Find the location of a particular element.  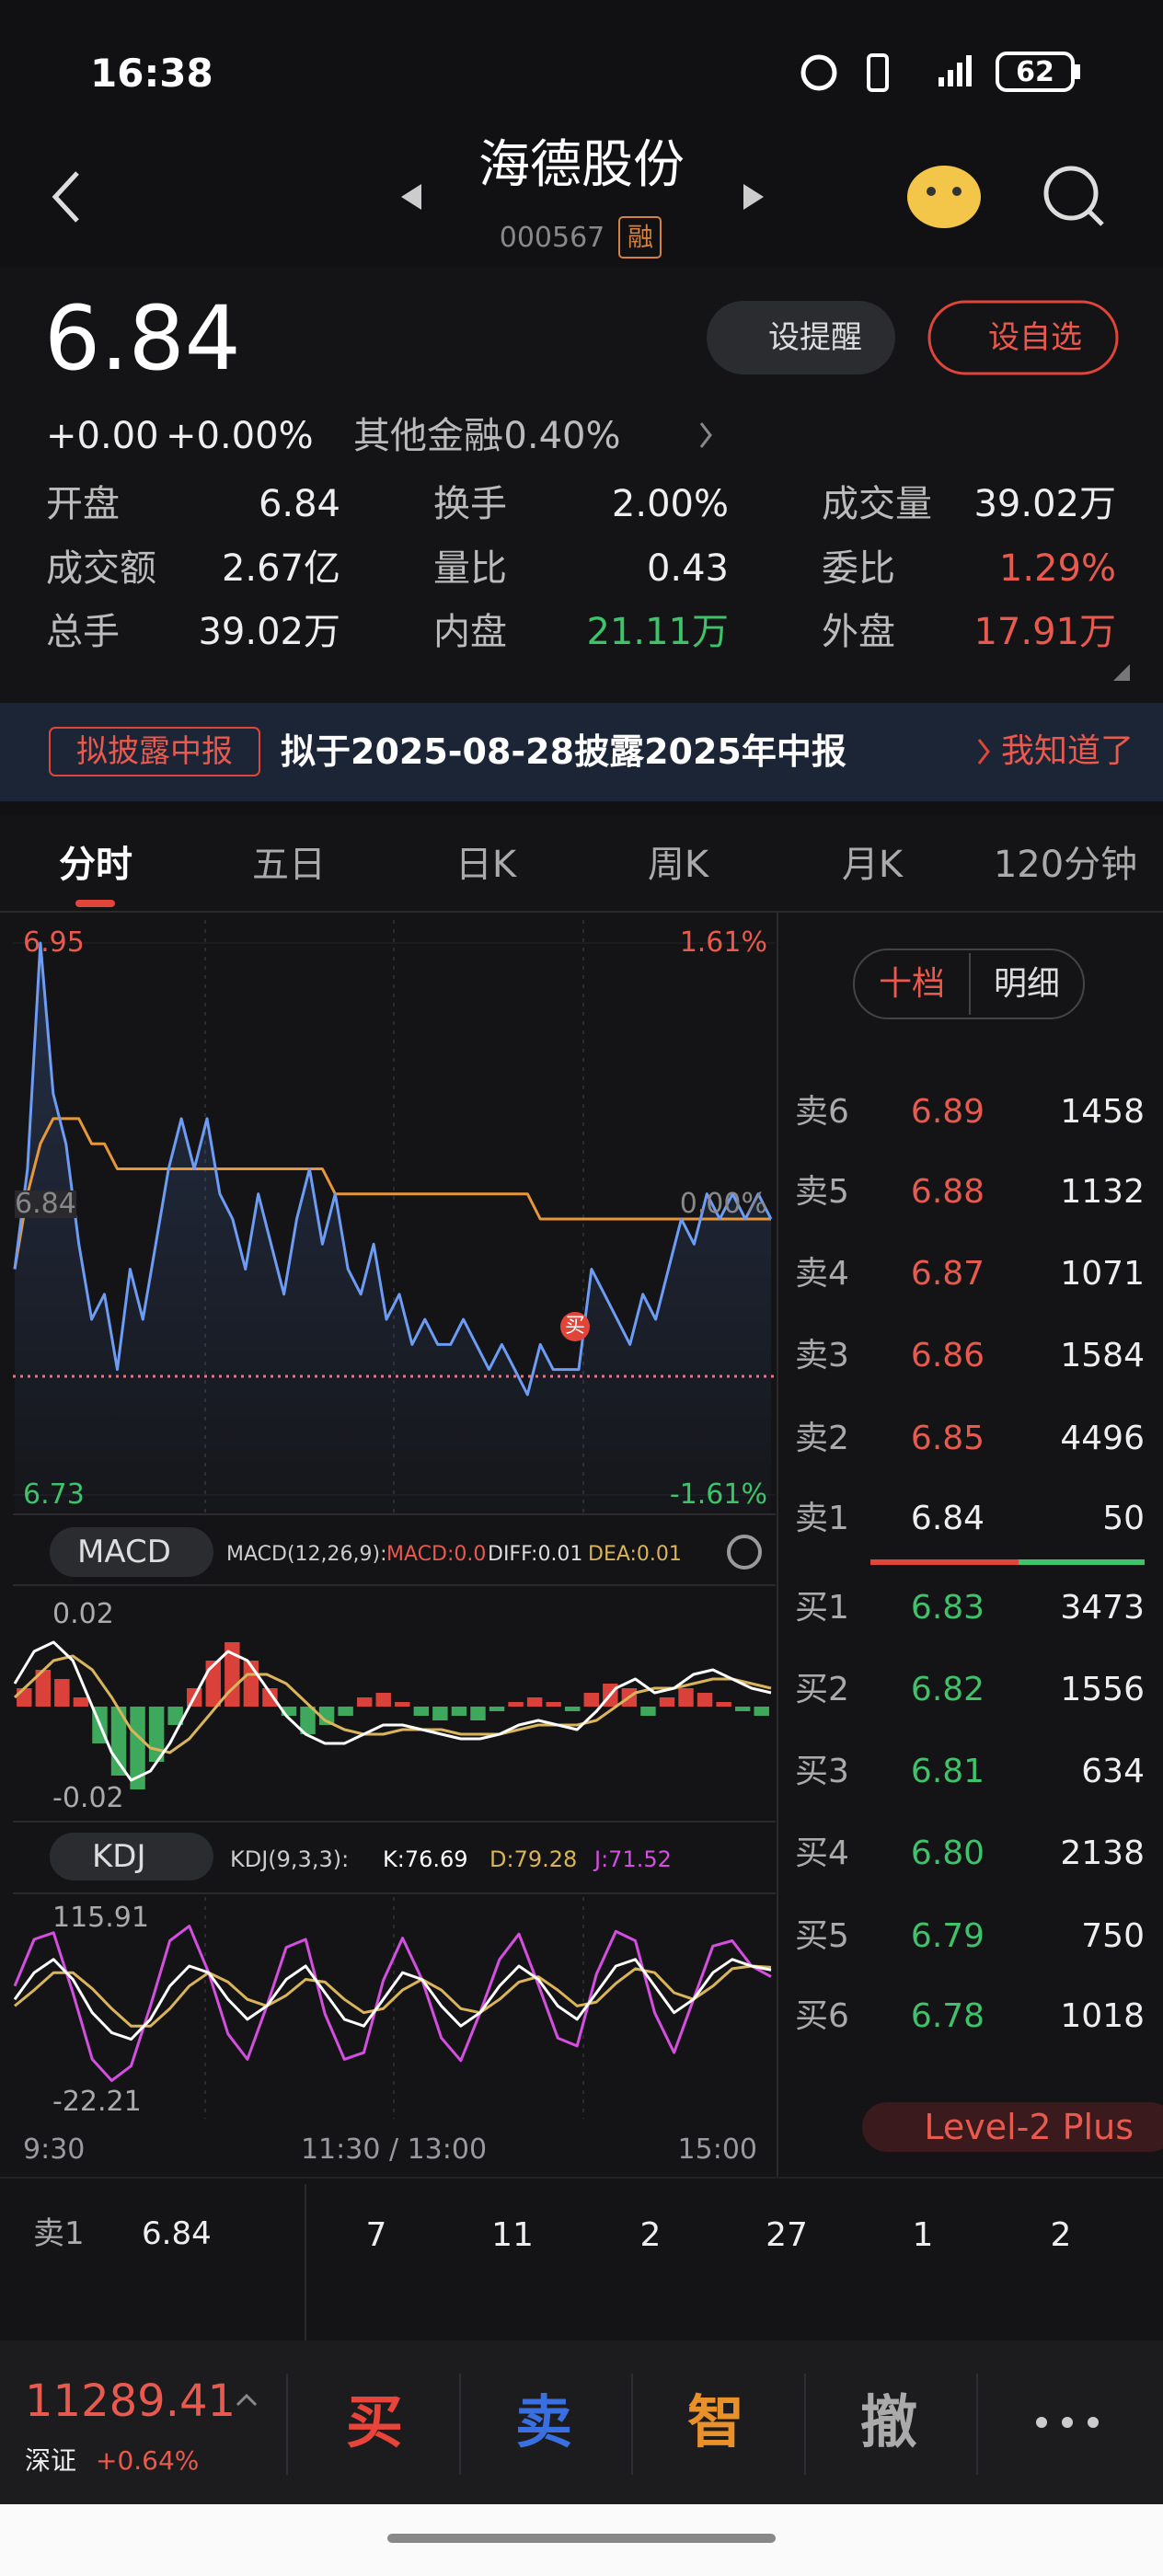

macd-selector is located at coordinates (131, 1552).